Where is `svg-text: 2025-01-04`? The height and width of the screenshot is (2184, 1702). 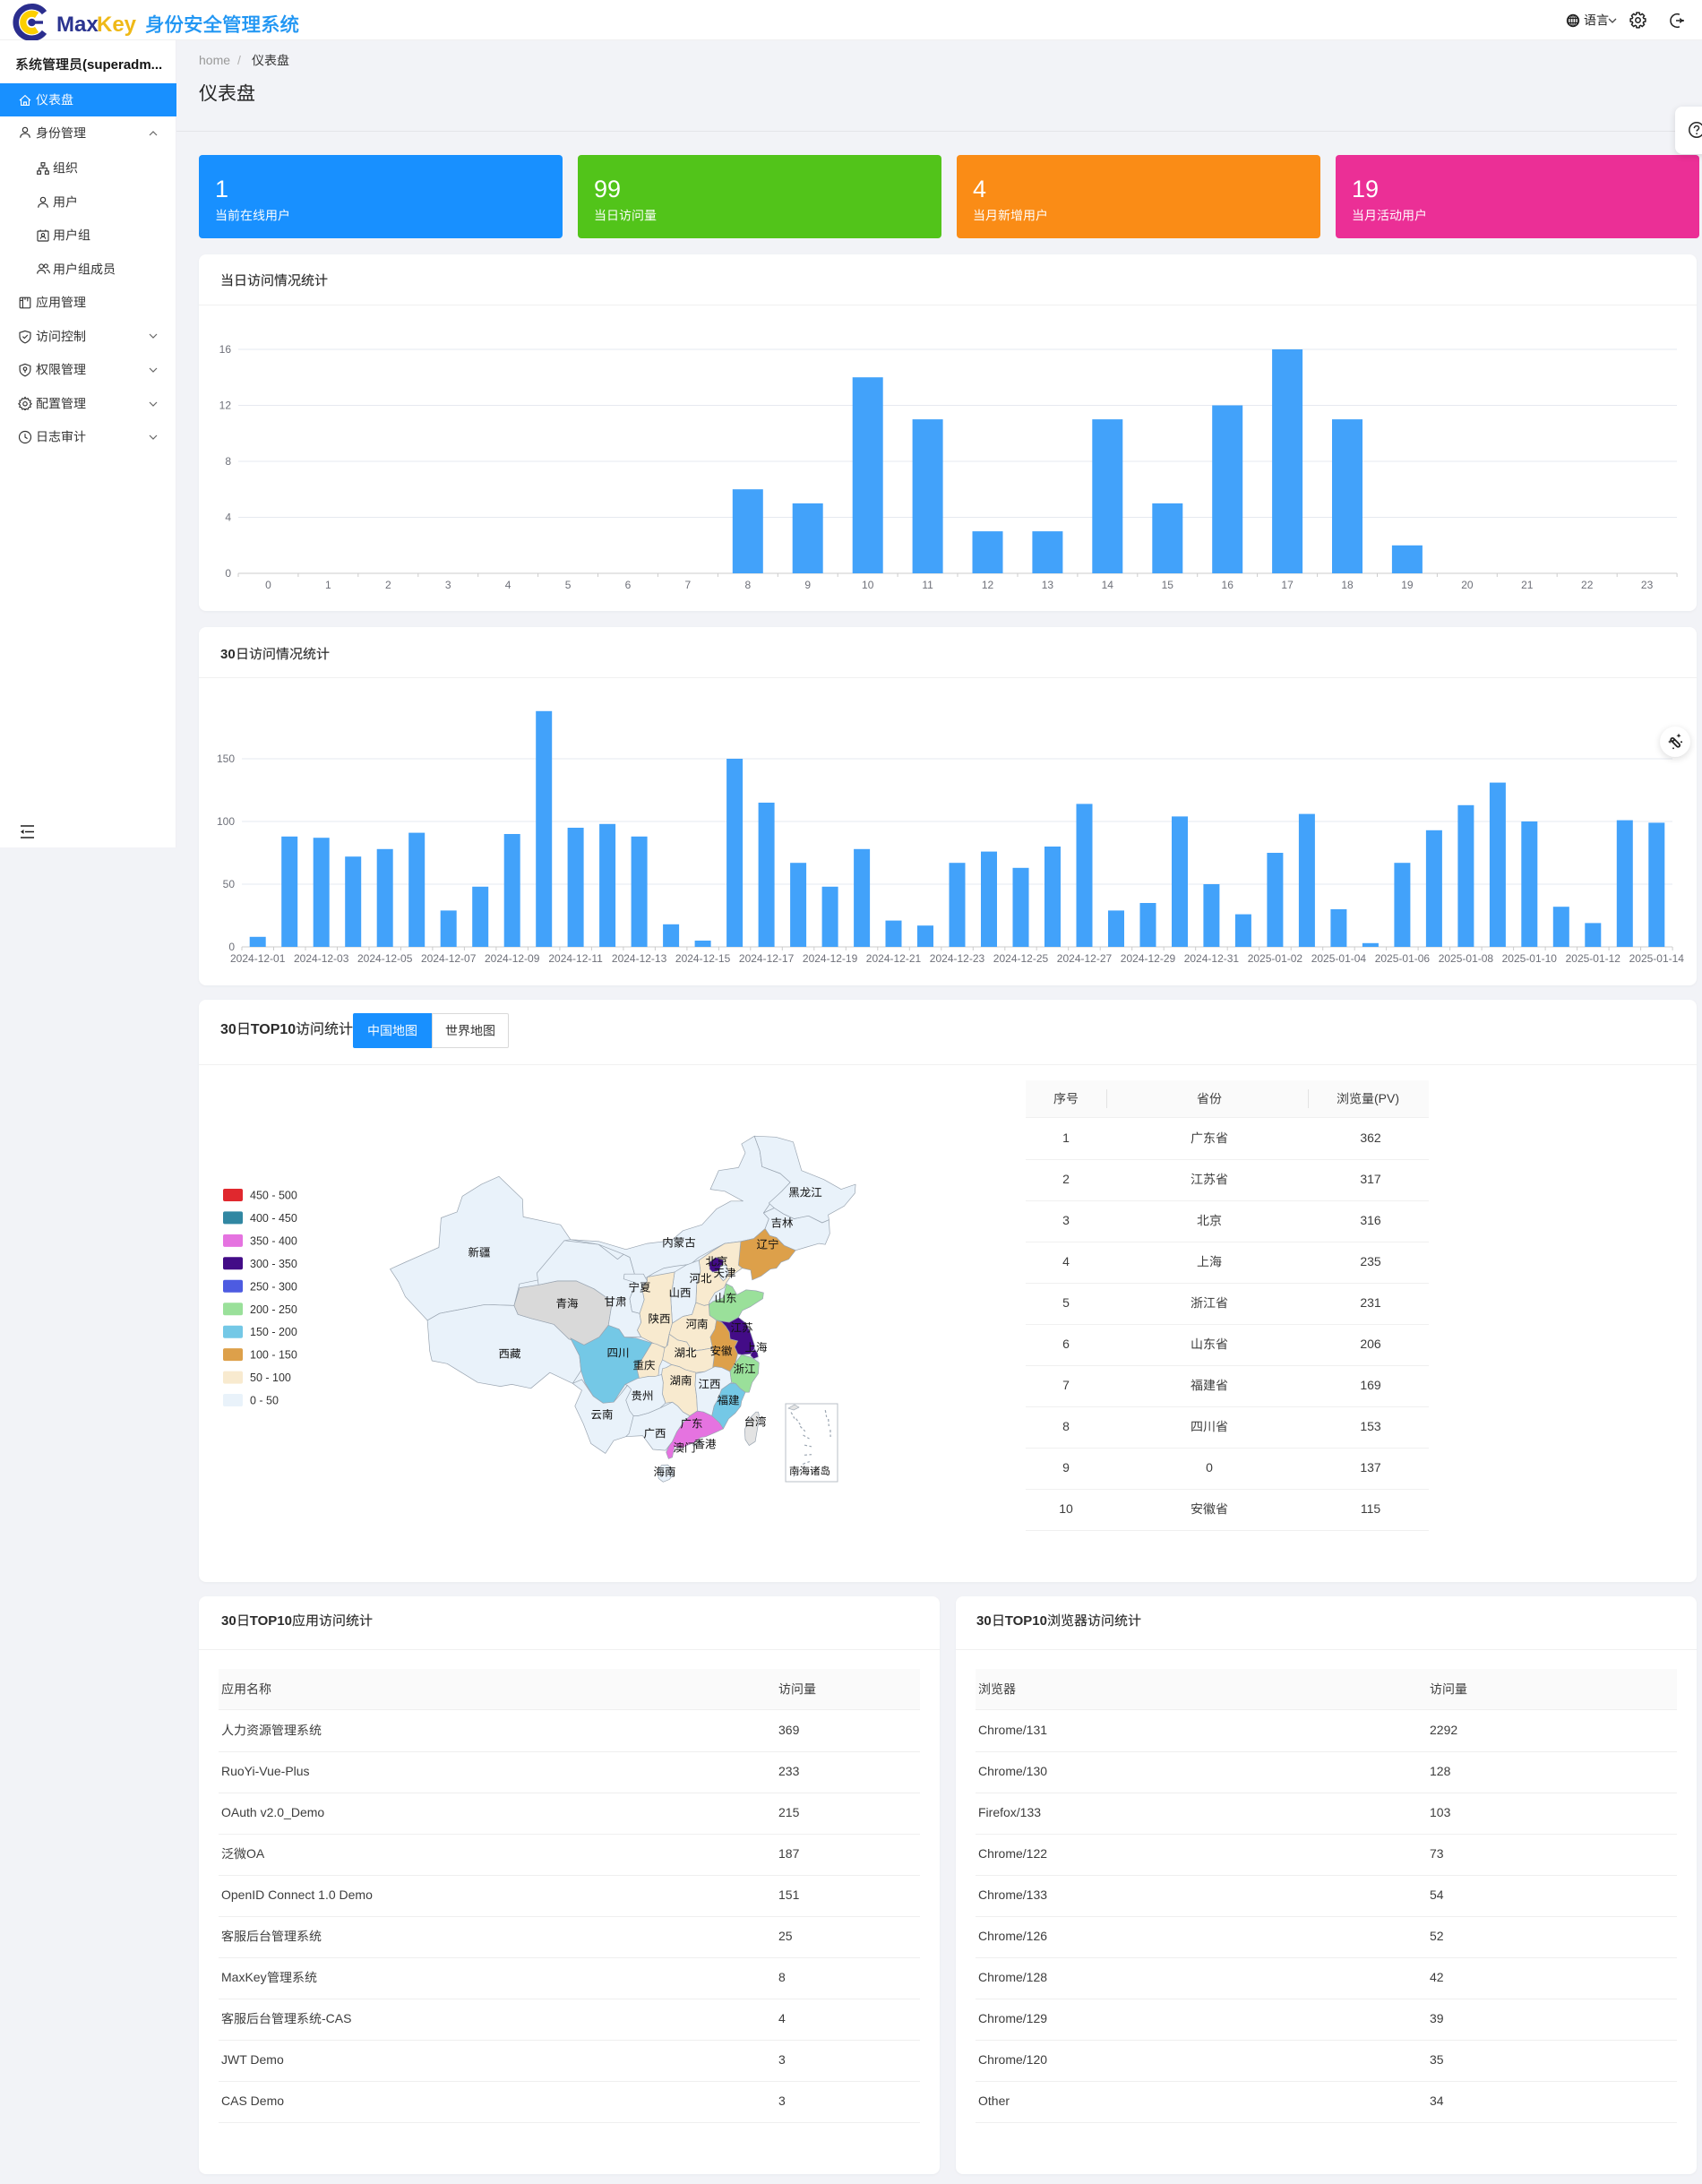 svg-text: 2025-01-04 is located at coordinates (1339, 958).